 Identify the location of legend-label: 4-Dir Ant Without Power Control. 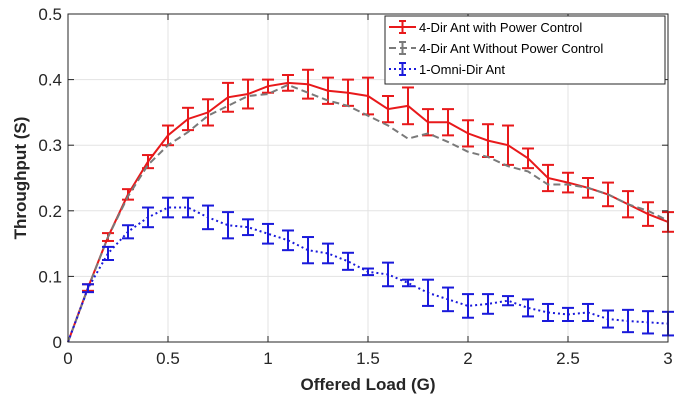
(511, 48).